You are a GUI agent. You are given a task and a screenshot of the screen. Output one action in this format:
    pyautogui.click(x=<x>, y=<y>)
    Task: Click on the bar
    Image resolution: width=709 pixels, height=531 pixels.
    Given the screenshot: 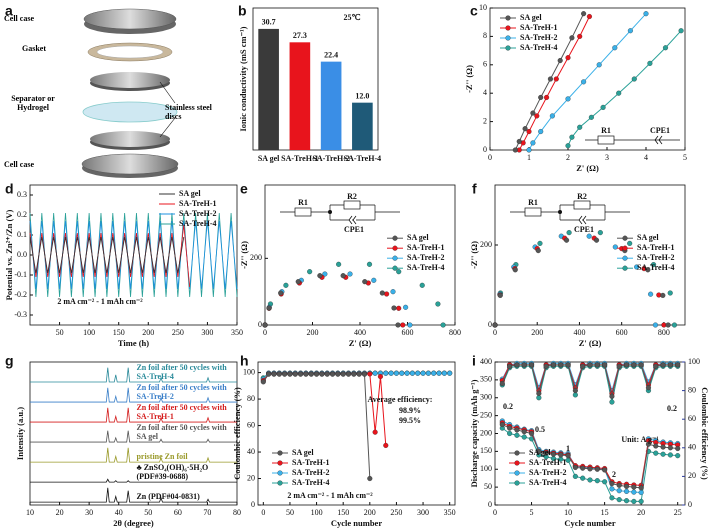 What is the action you would take?
    pyautogui.click(x=268, y=89)
    